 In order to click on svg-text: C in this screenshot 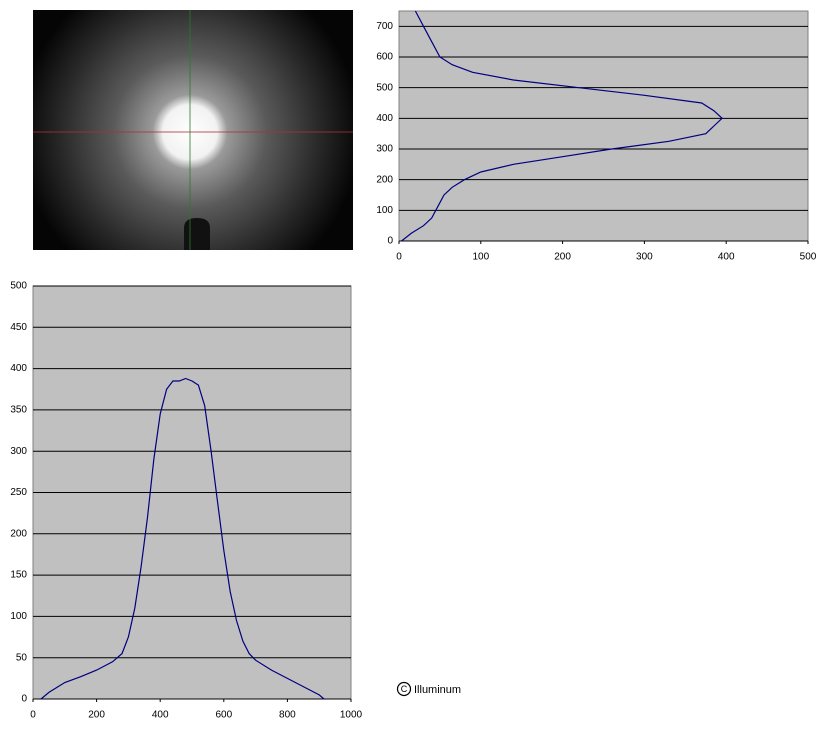, I will do `click(404, 689)`.